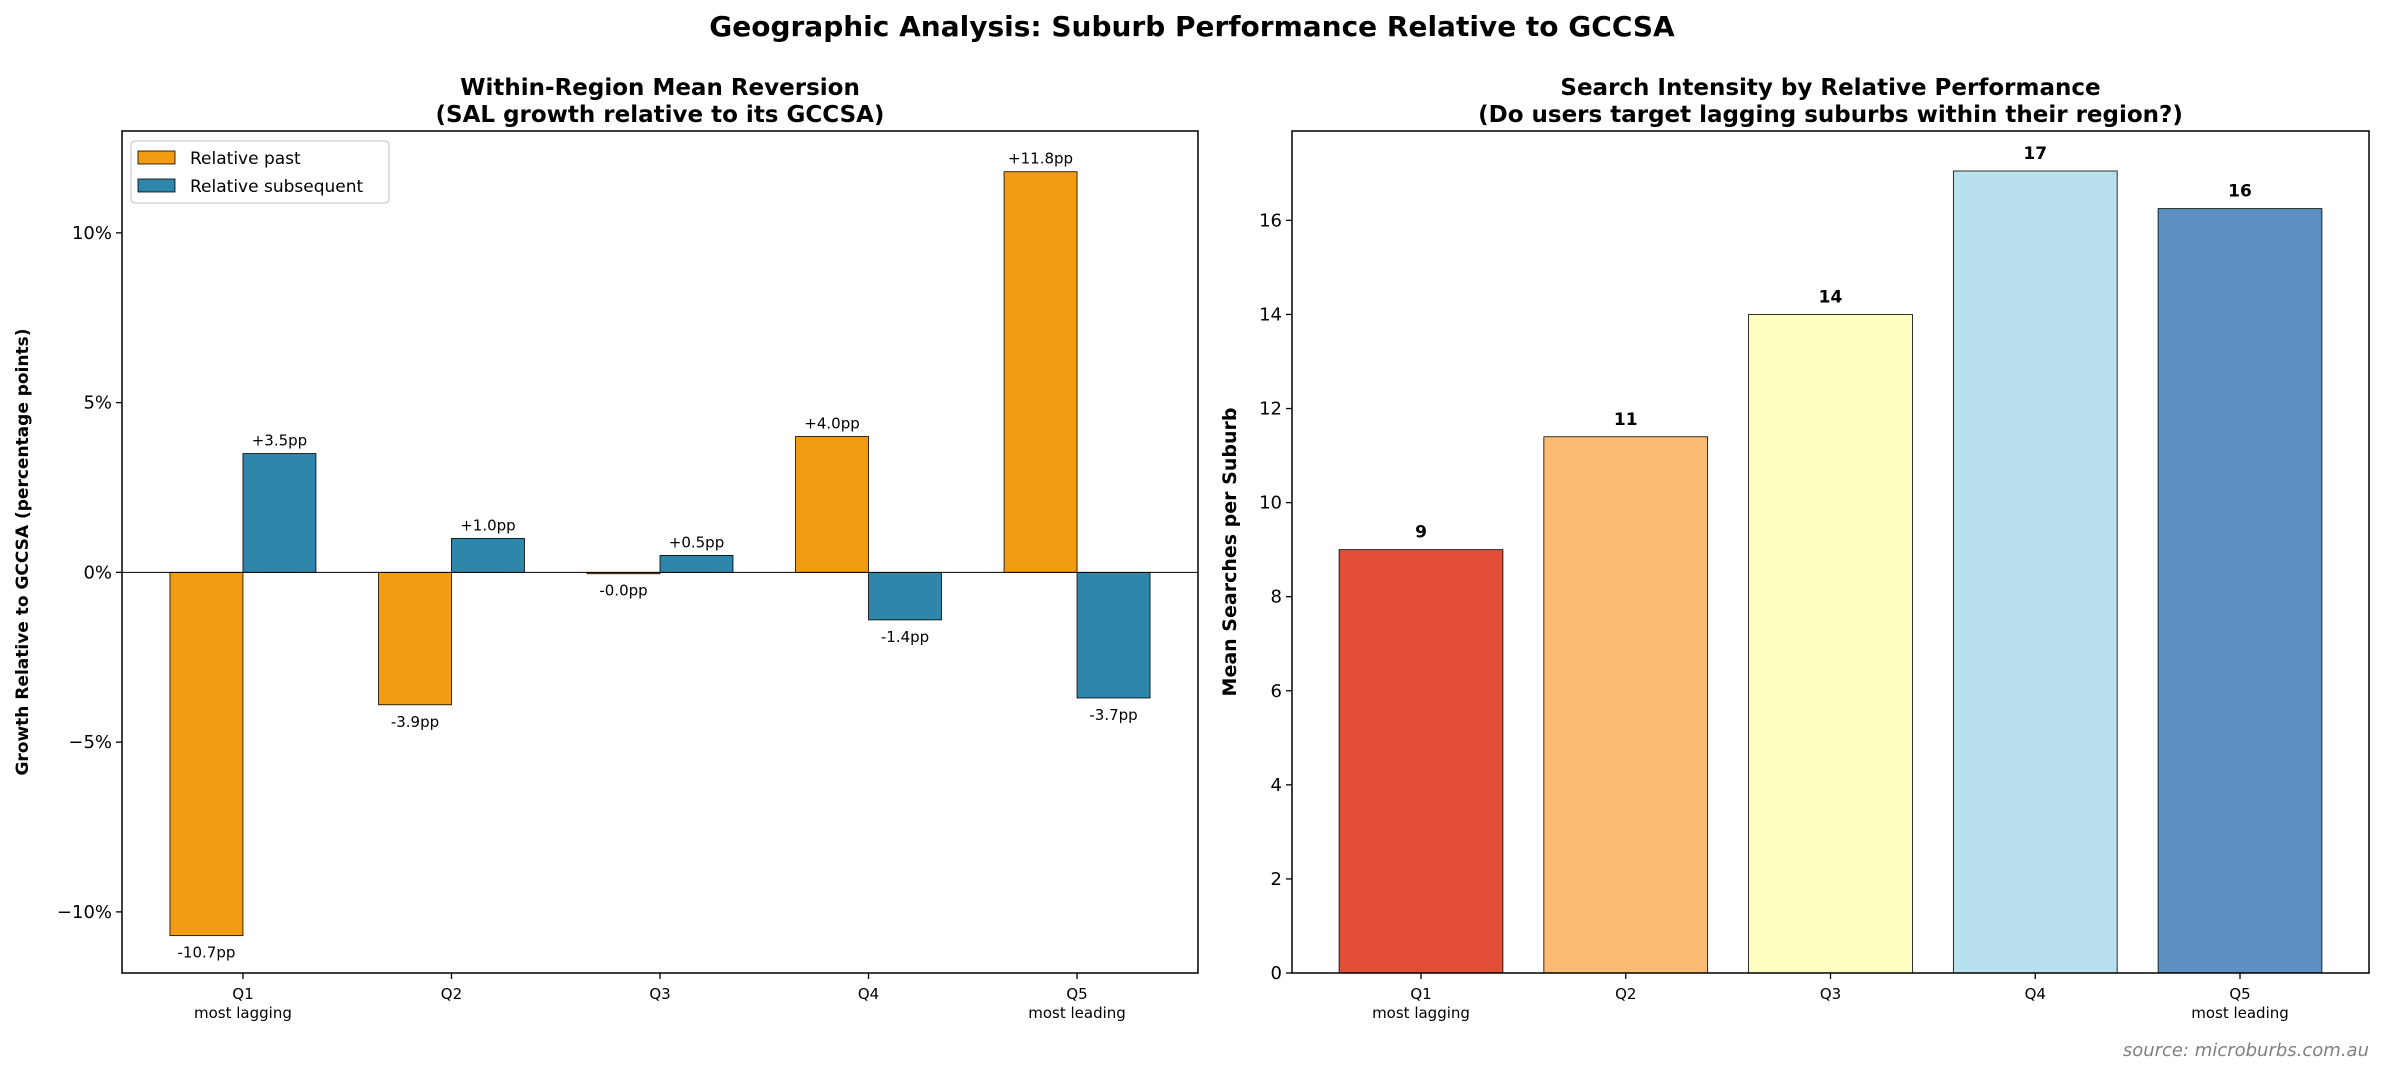 The image size is (2384, 1075). Describe the element at coordinates (1270, 314) in the screenshot. I see `y-tick-label: 14` at that location.